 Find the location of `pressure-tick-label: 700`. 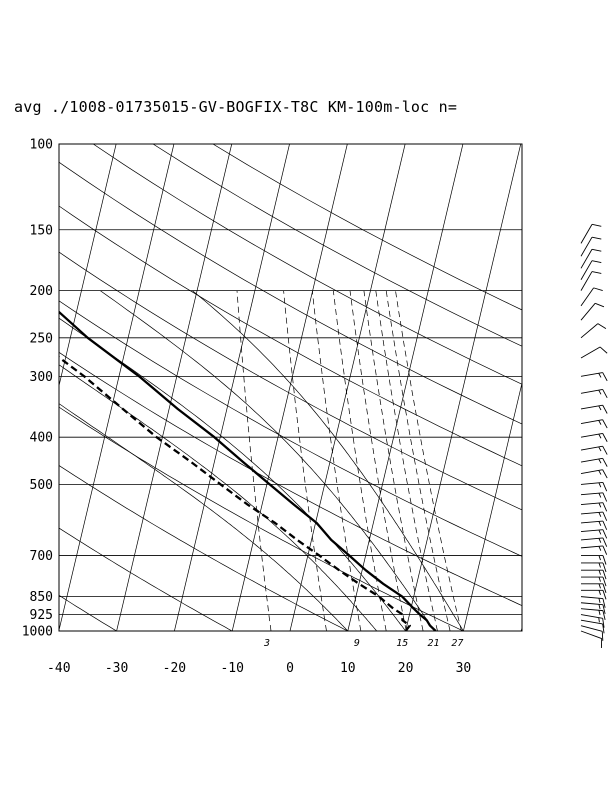

pressure-tick-label: 700 is located at coordinates (41, 556).